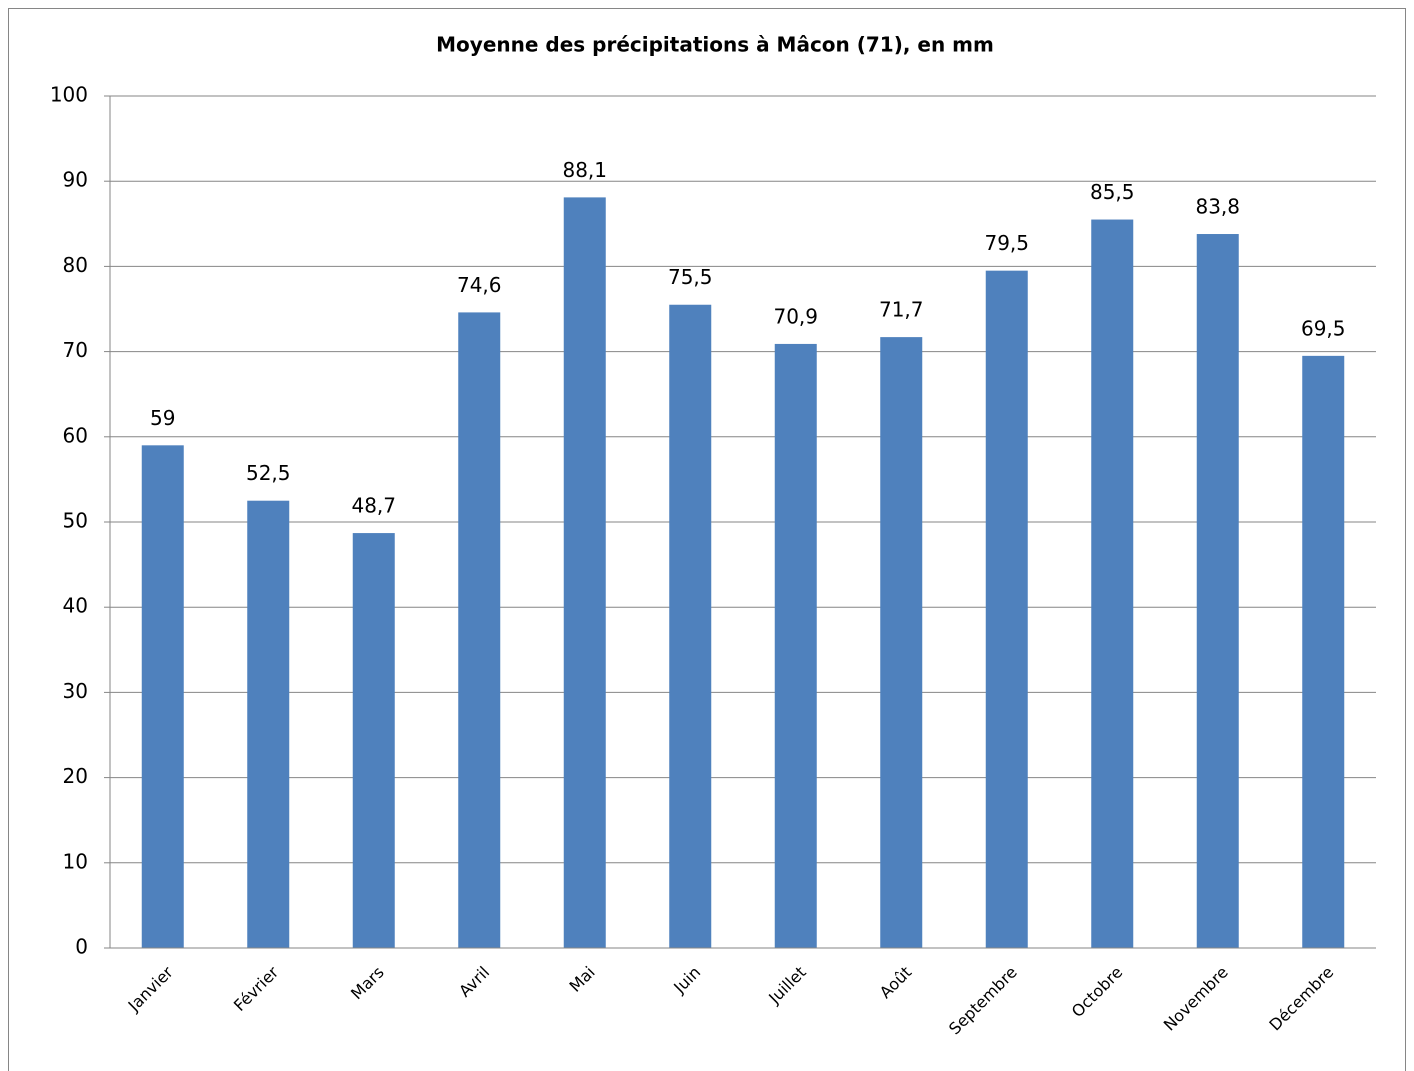  Describe the element at coordinates (162, 418) in the screenshot. I see `data-label: 59` at that location.